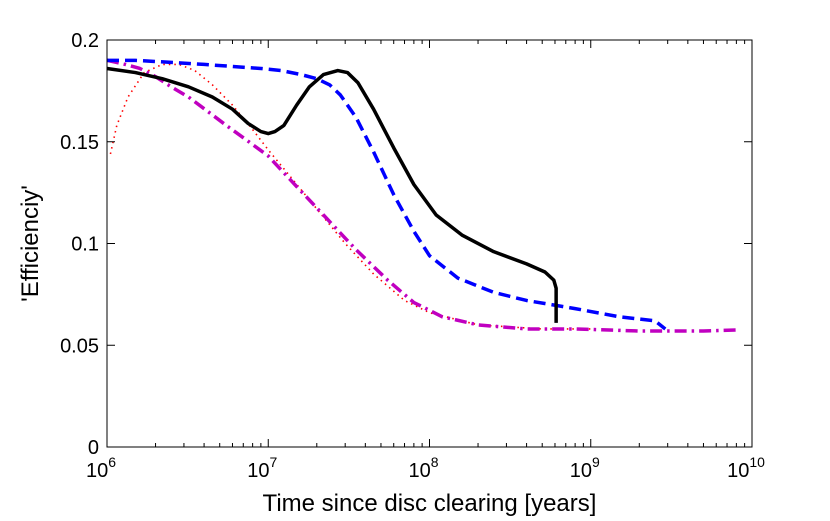 The height and width of the screenshot is (521, 830). What do you see at coordinates (430, 503) in the screenshot?
I see `x-axis-label: Time since disc clearing [years]` at bounding box center [430, 503].